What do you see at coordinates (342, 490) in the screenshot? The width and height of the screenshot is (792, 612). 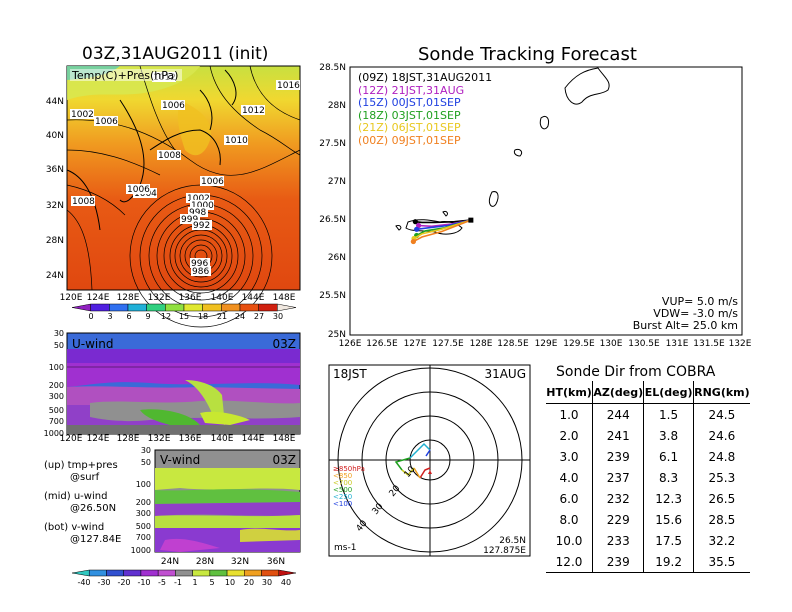 I see `pressure-legend-entry: <500` at bounding box center [342, 490].